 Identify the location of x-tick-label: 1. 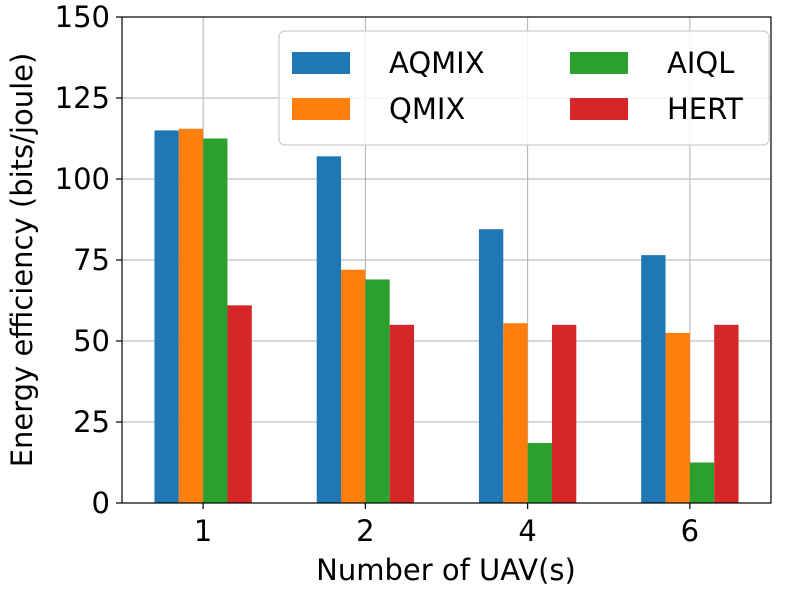
(203, 531).